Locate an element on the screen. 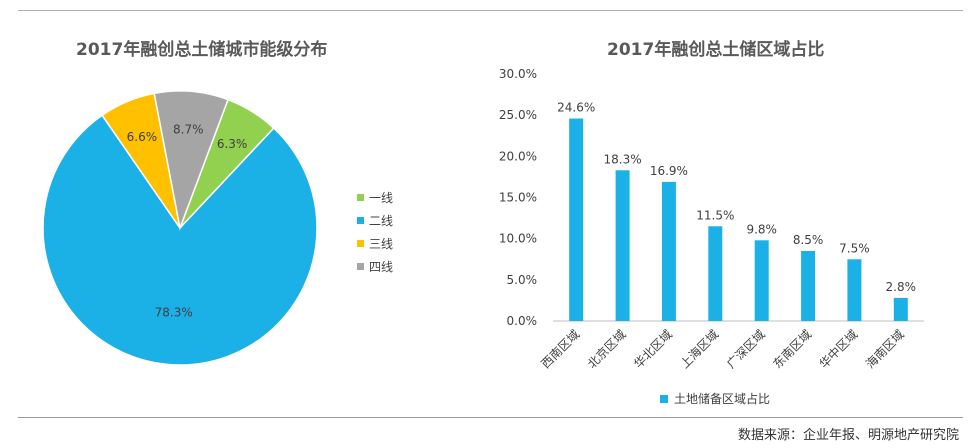  bar-legend-label: 土地储备区域占比 is located at coordinates (722, 399).